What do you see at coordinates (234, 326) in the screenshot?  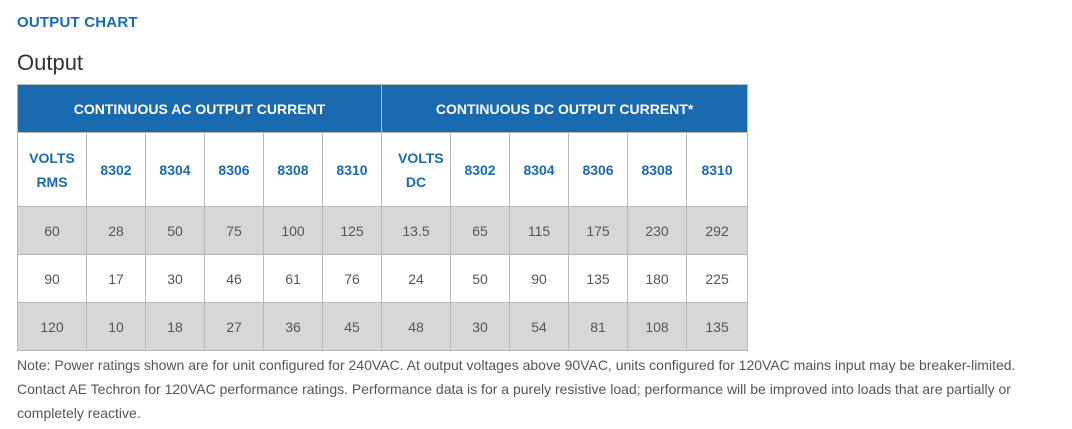 I see `table-cell: 27` at bounding box center [234, 326].